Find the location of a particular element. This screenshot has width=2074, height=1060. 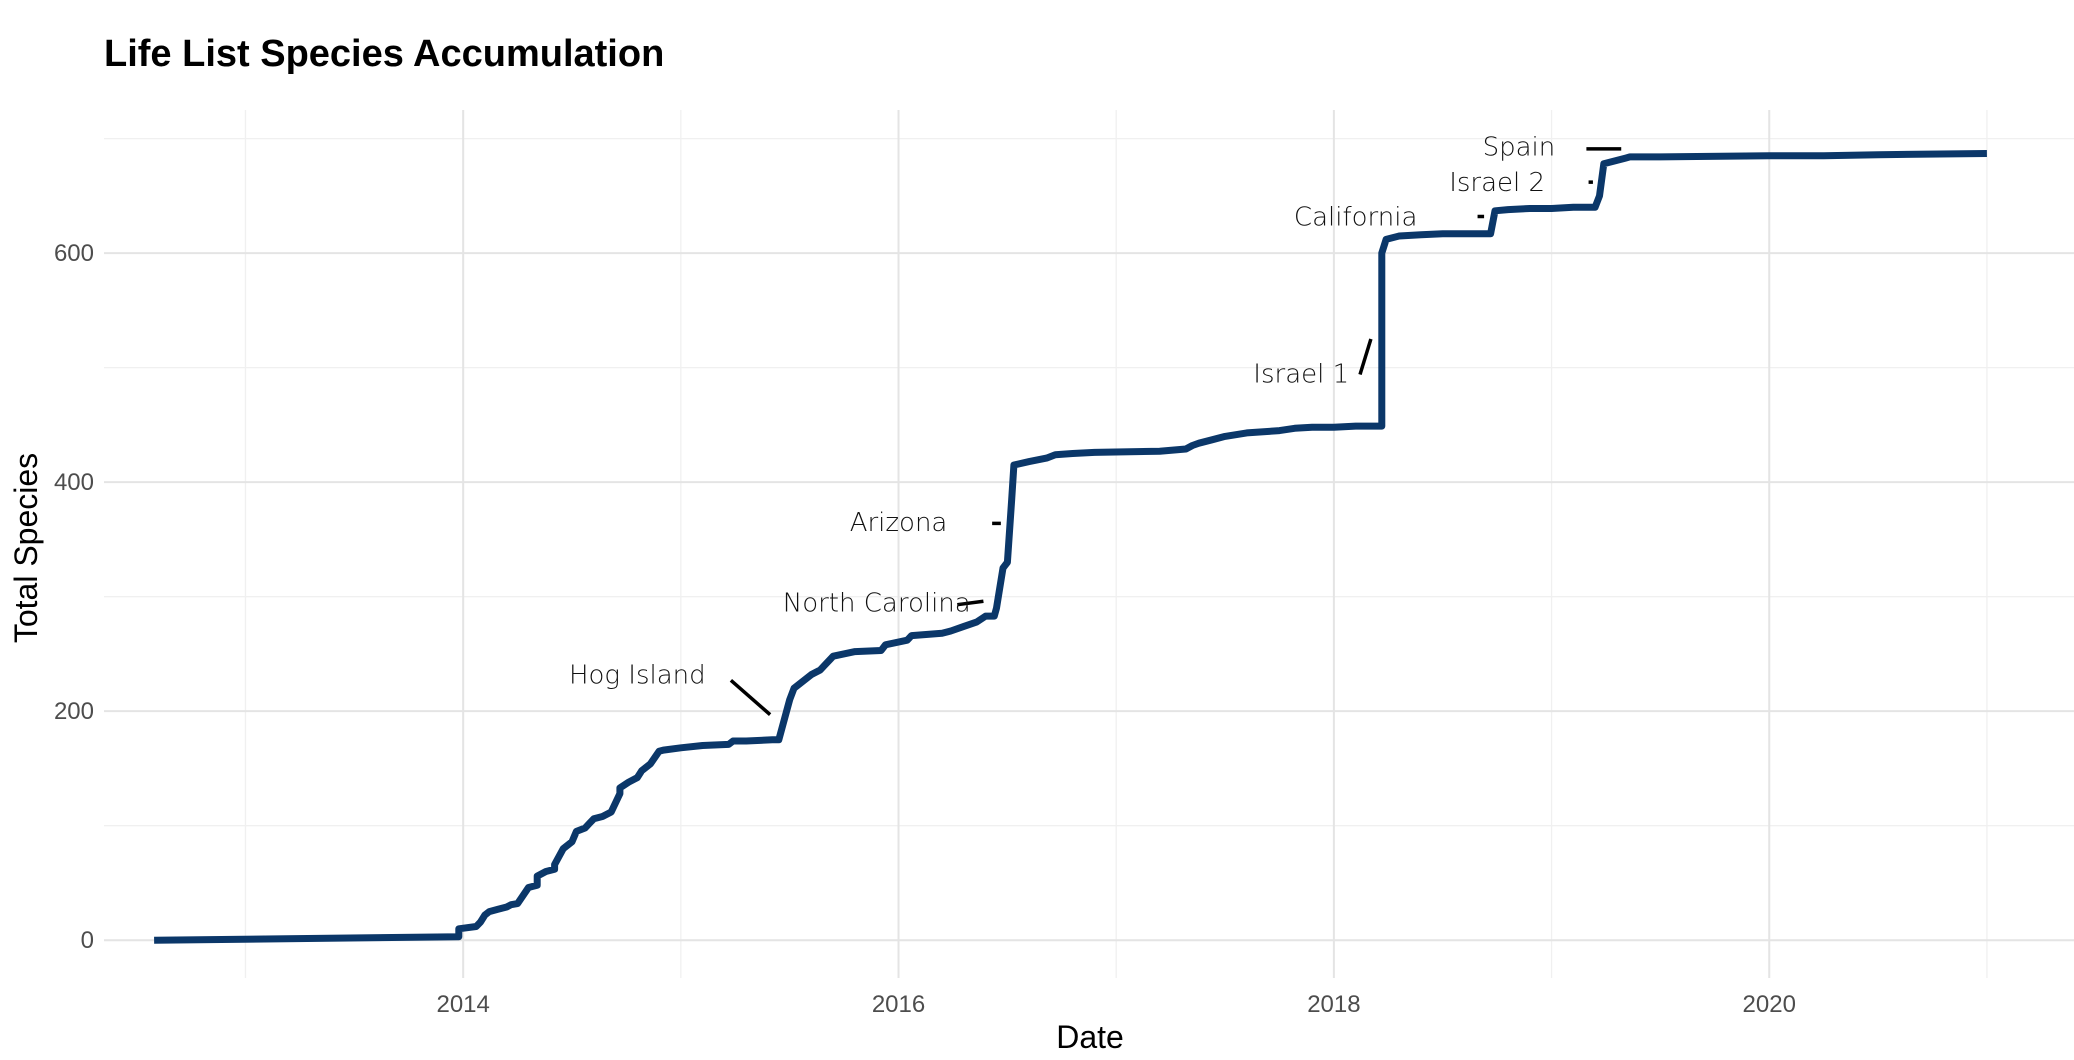

x-tick-label: 2016 is located at coordinates (898, 1004).